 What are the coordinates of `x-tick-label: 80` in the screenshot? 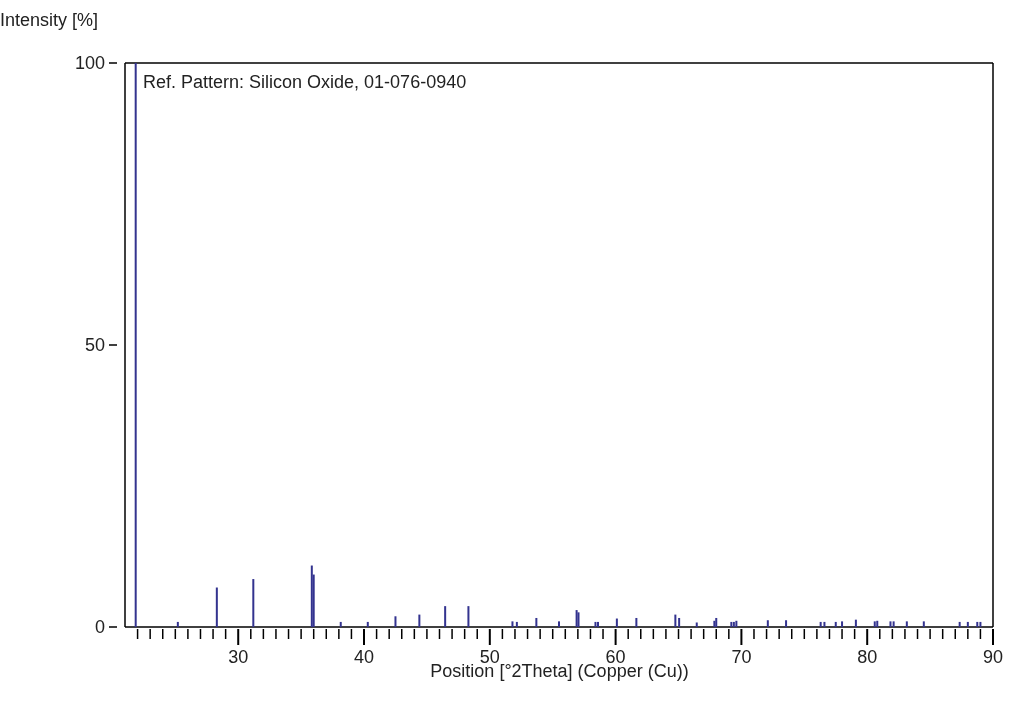 It's located at (867, 657).